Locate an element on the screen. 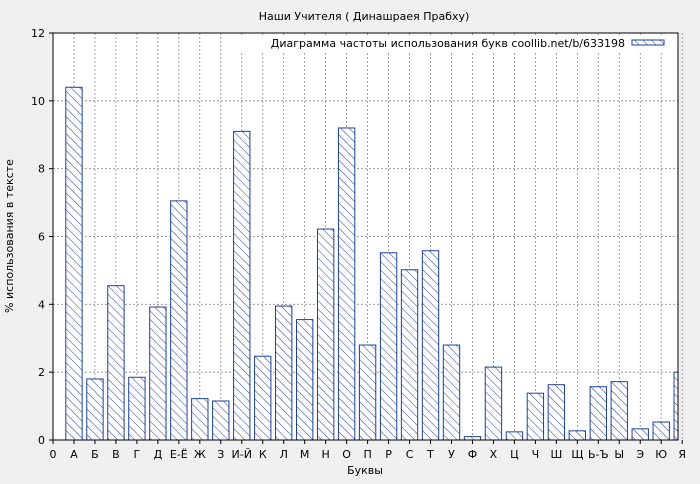 The height and width of the screenshot is (484, 700). y-tick-label: 12 is located at coordinates (38, 33).